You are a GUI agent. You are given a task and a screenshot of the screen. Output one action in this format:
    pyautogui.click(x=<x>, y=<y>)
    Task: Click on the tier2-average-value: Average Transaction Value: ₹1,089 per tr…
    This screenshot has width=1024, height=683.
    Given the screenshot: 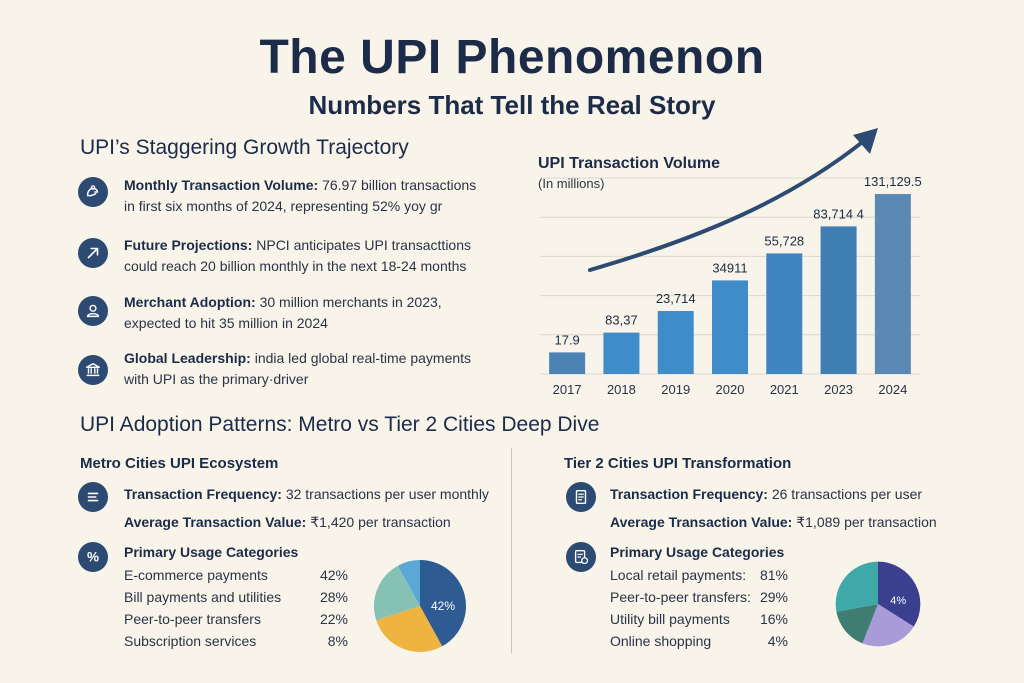 What is the action you would take?
    pyautogui.click(x=773, y=522)
    